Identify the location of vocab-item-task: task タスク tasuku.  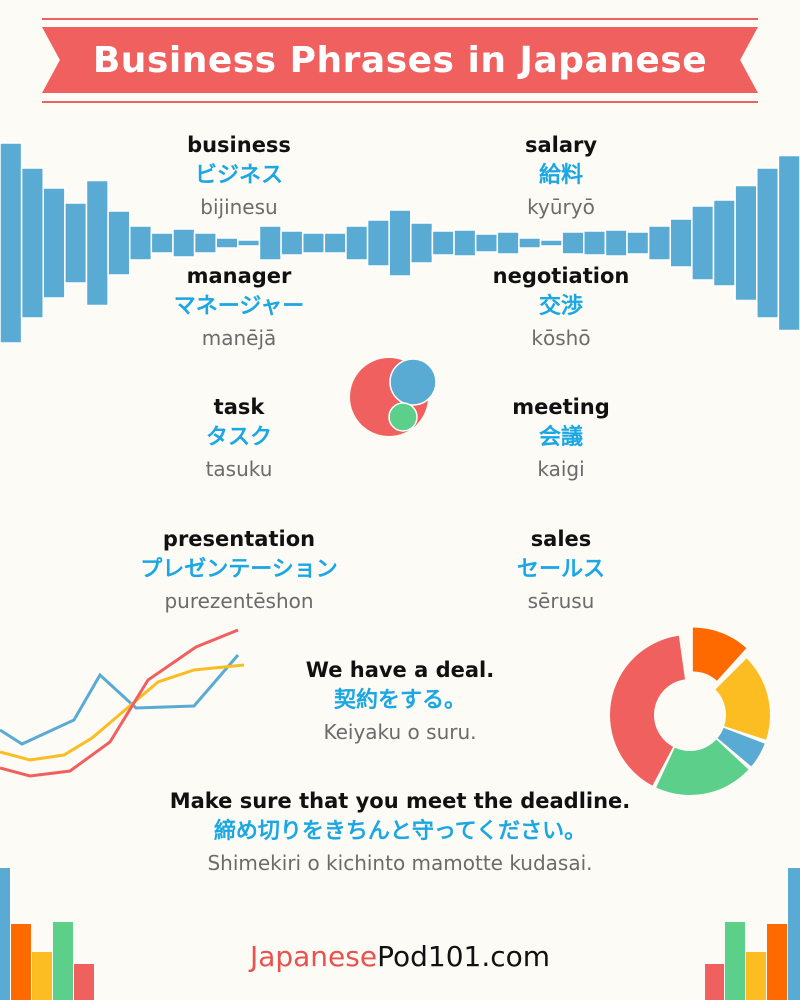
(239, 438).